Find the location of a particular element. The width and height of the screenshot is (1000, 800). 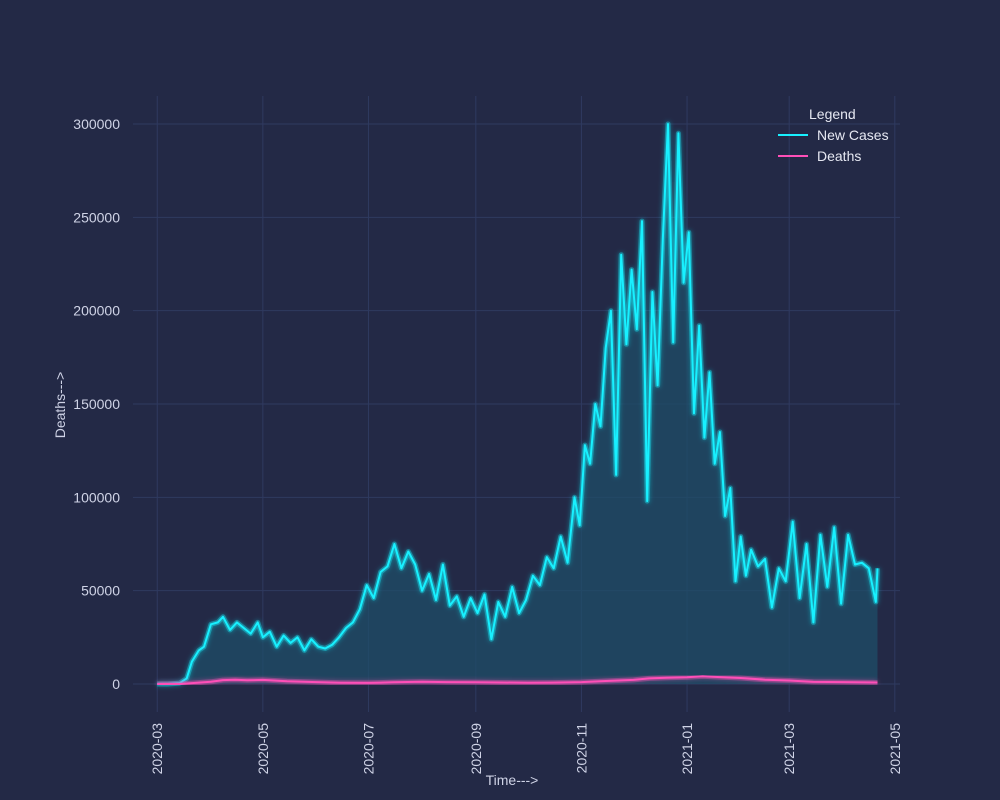

legend: Legend New Cases Deaths is located at coordinates (833, 135).